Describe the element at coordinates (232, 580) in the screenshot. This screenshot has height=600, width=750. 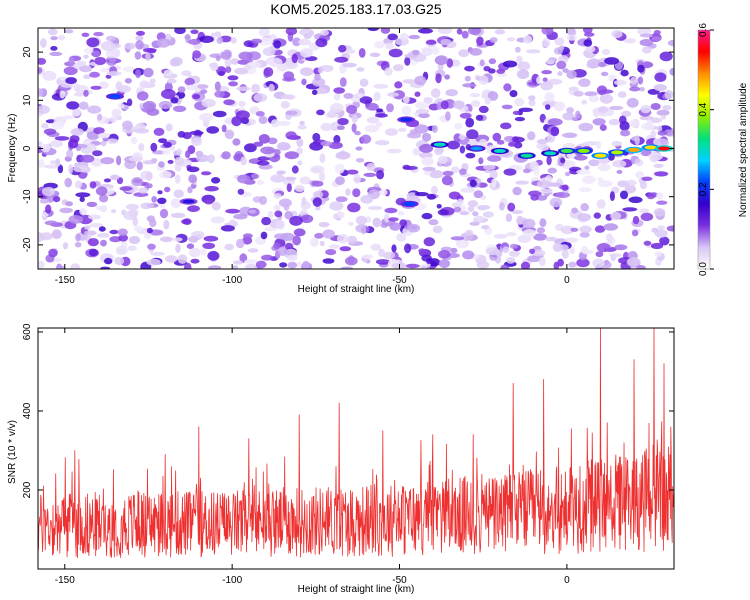
I see `snr-x-tick-label: -100` at that location.